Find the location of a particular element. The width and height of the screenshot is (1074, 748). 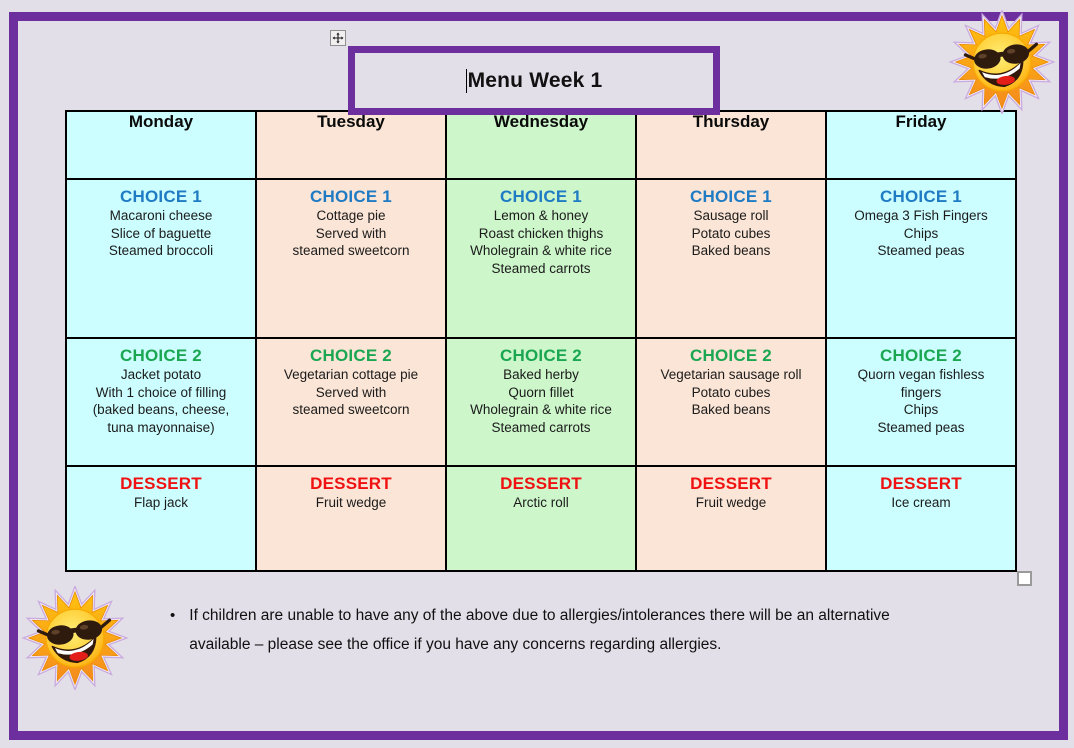

dessert-item: Ice cream is located at coordinates (921, 502).